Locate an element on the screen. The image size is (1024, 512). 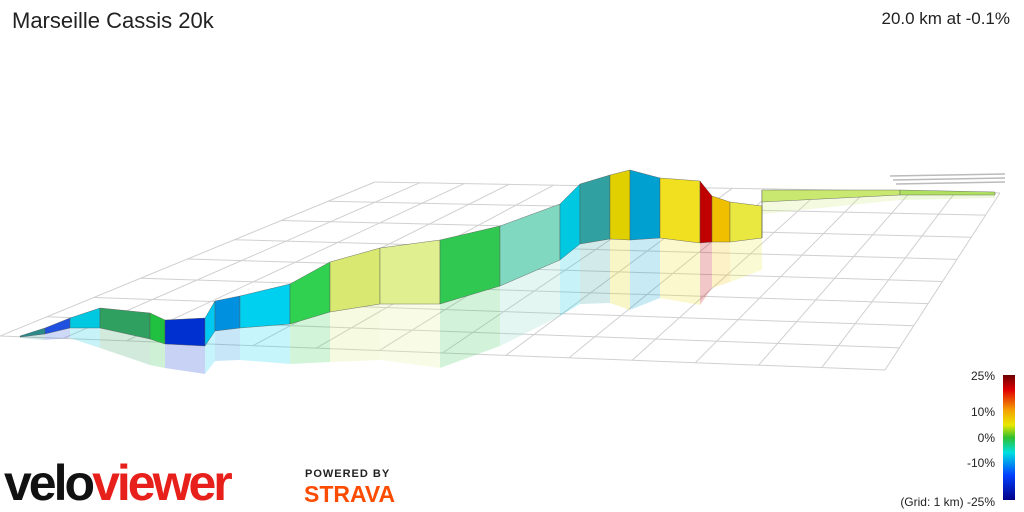
legend: 25% 10% 0% -10% (Grid: 1 km) -25% is located at coordinates (947, 439).